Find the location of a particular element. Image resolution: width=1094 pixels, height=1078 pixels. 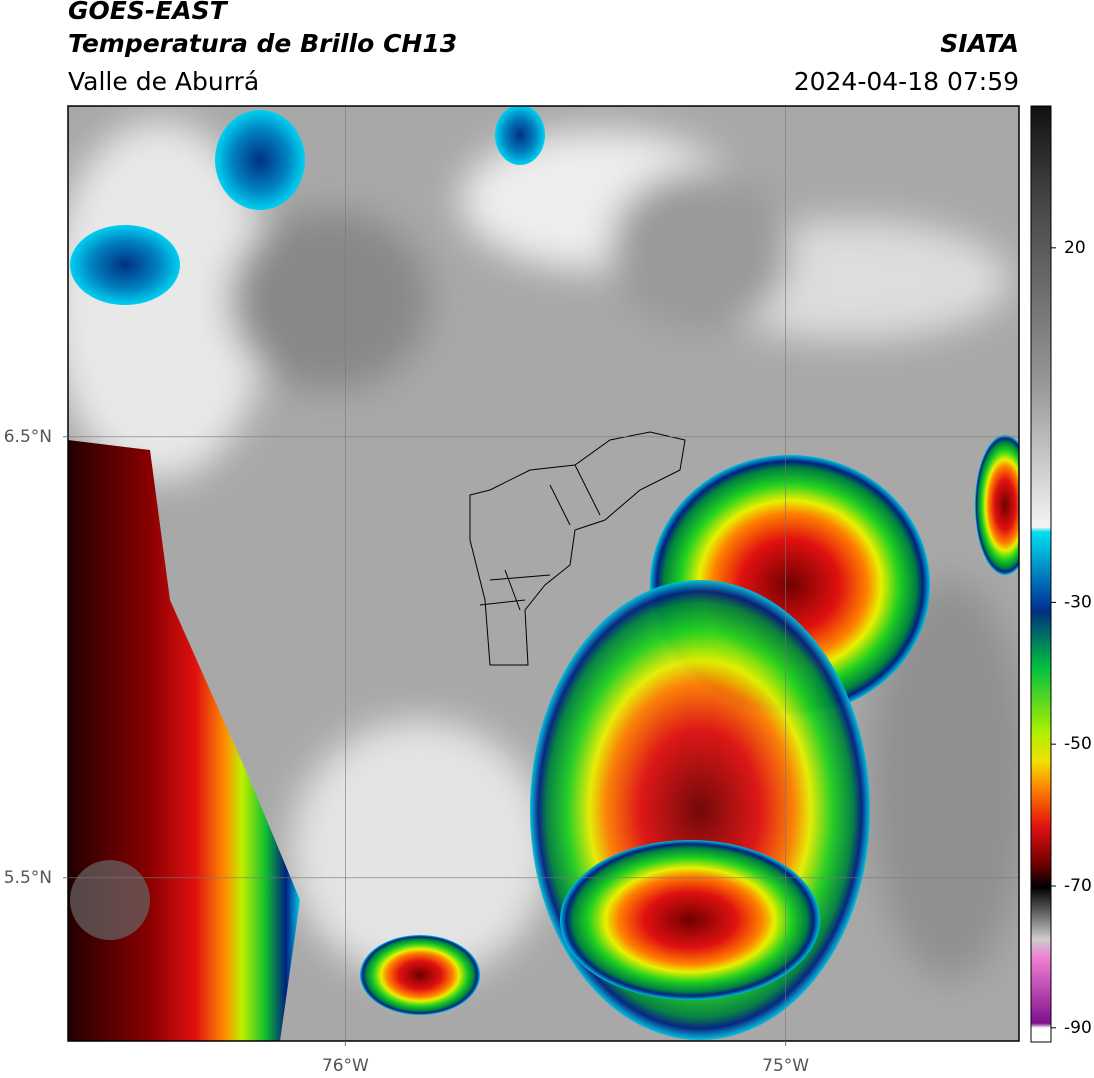

subtitle: Temperatura de Brillo CH13 is located at coordinates (262, 43).